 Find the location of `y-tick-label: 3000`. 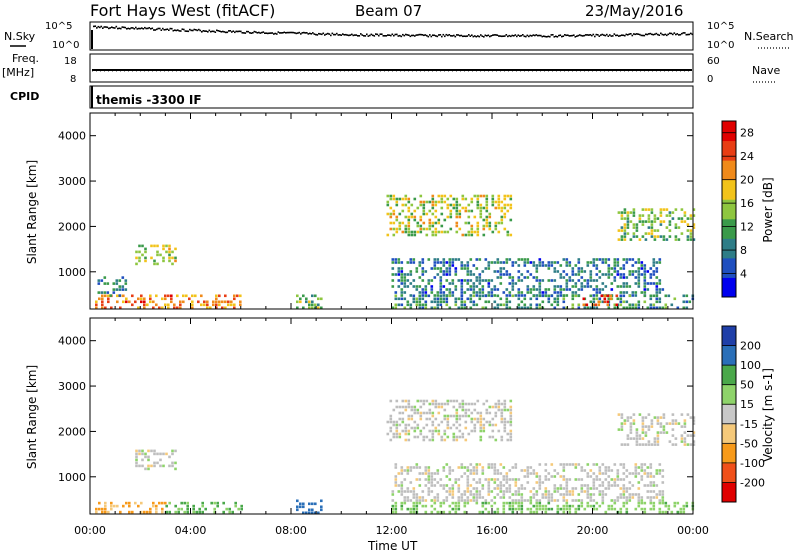

y-tick-label: 3000 is located at coordinates (72, 386).